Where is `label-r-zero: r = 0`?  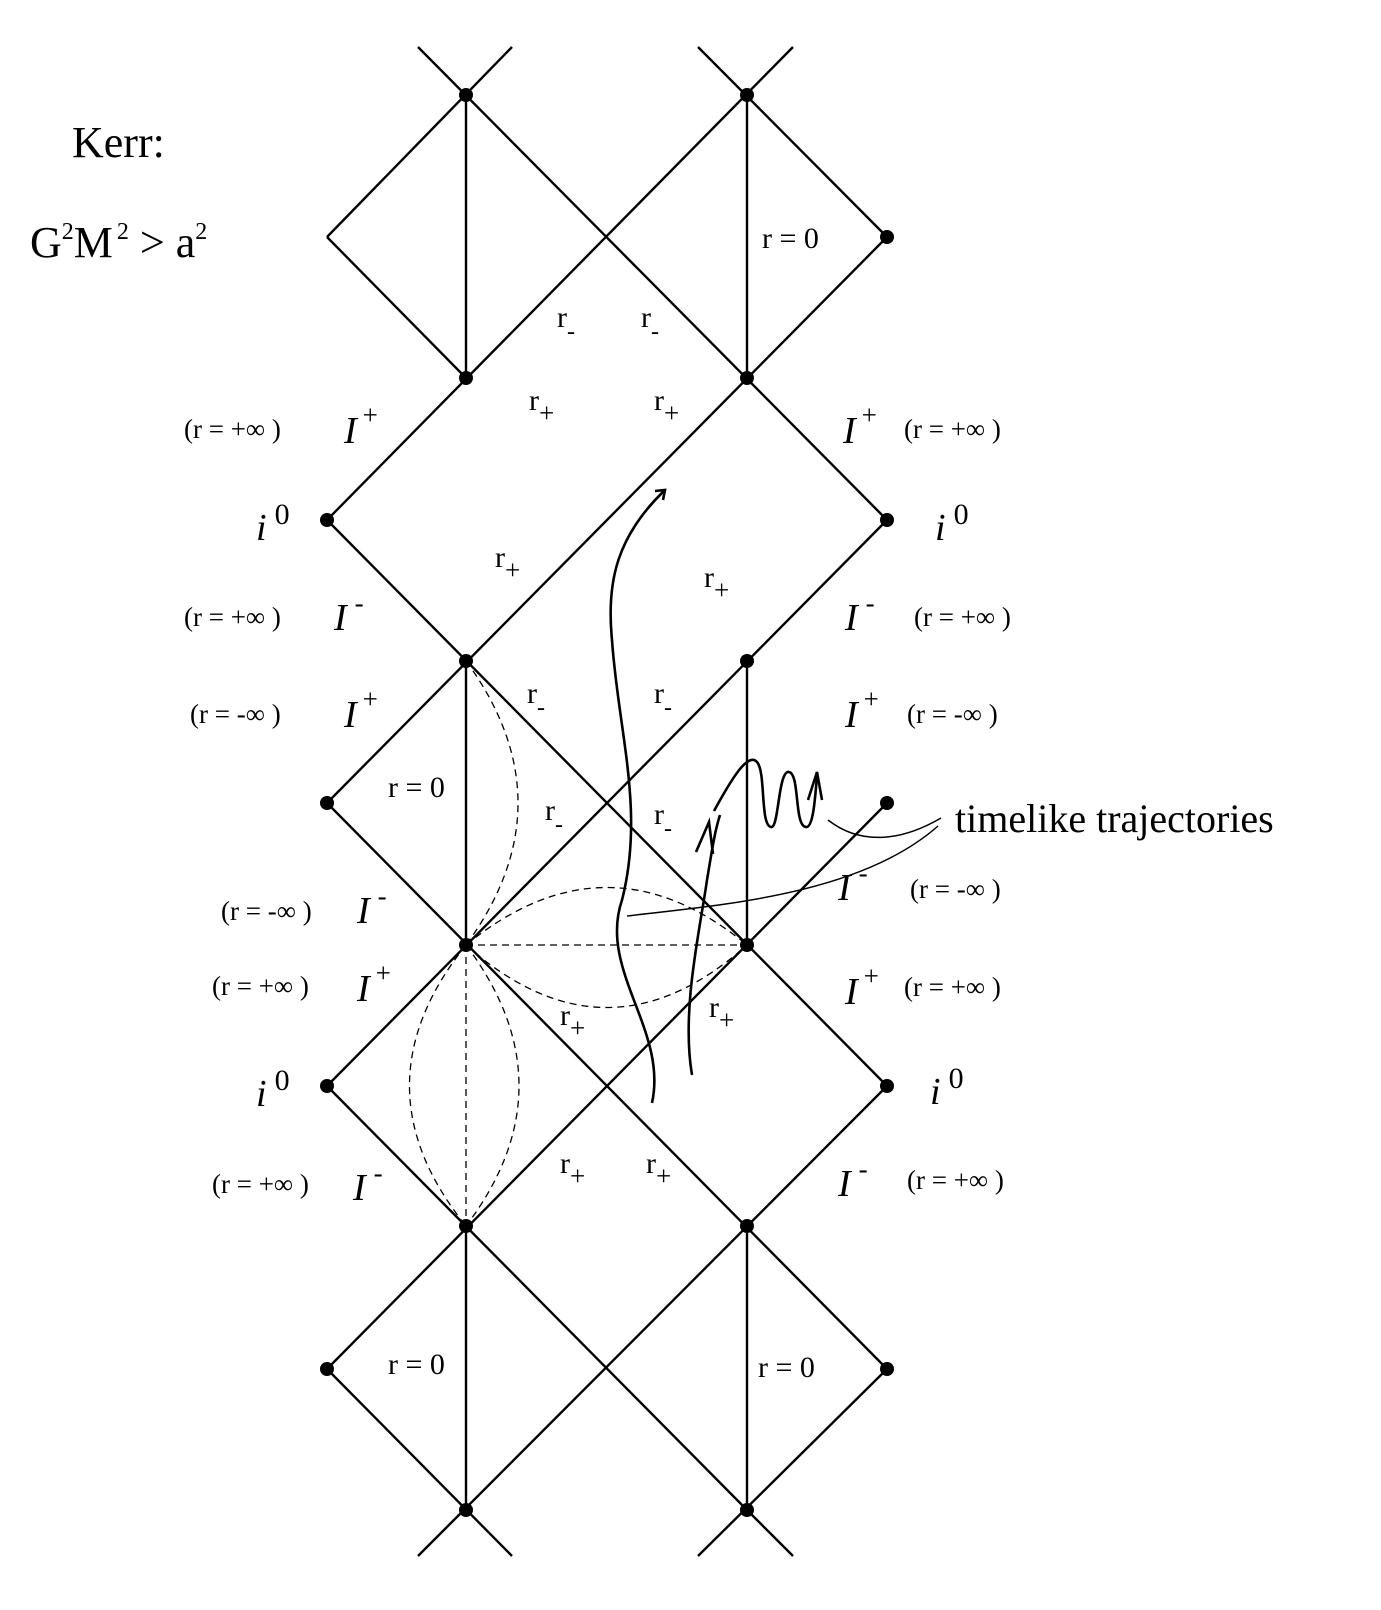 label-r-zero: r = 0 is located at coordinates (416, 787).